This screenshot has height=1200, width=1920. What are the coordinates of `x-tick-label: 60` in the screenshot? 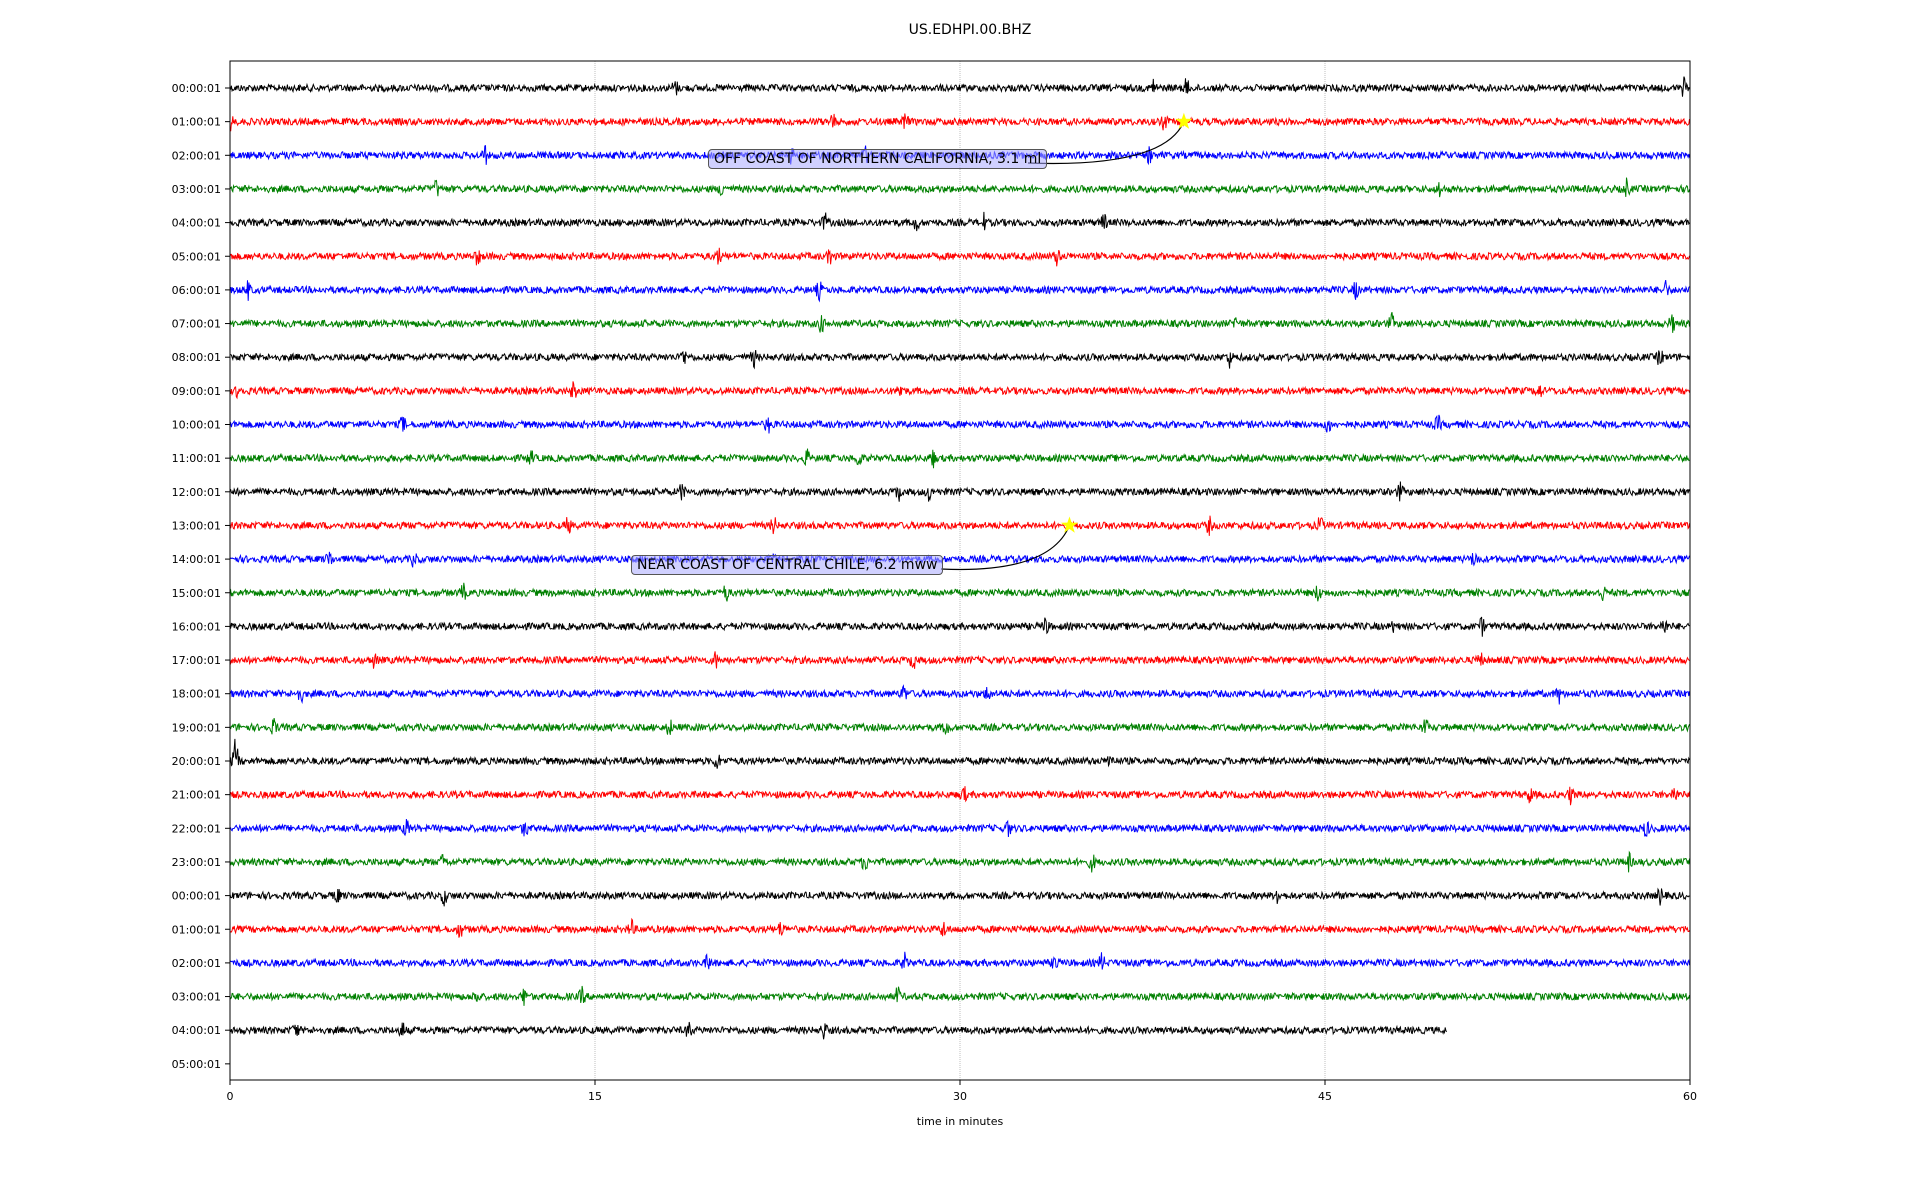 It's located at (1690, 1096).